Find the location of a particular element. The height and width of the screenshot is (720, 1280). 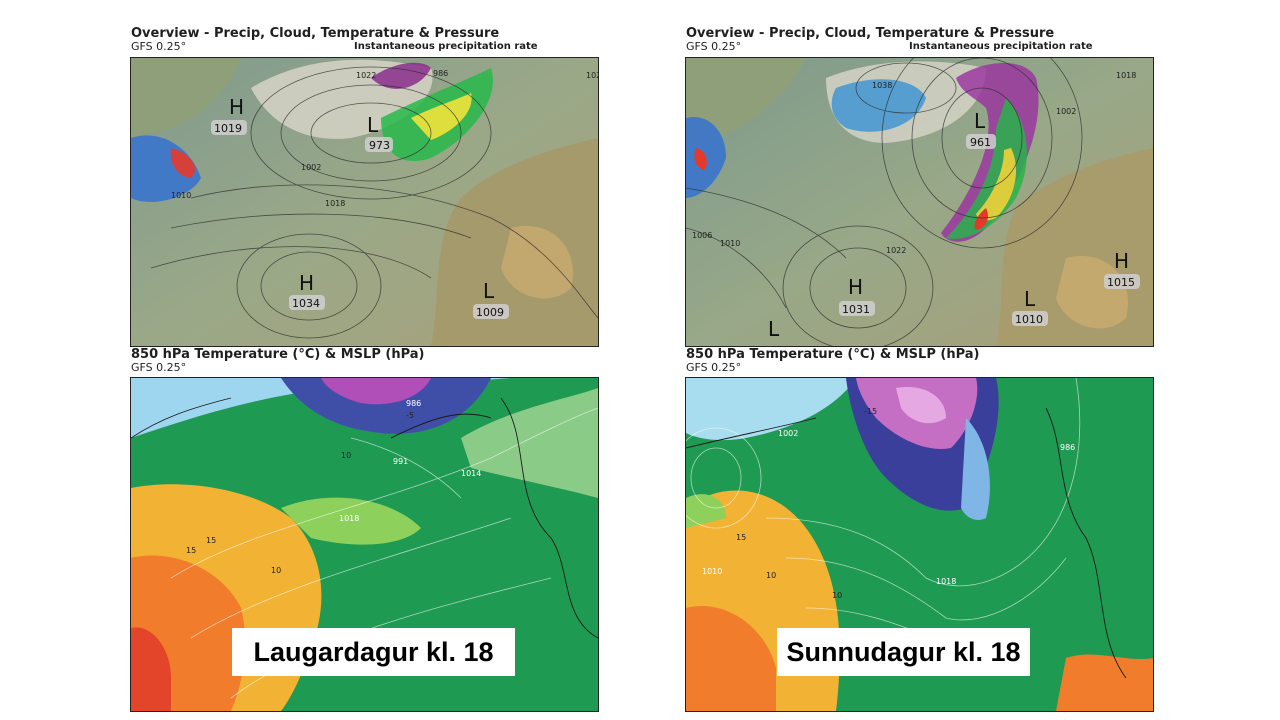

right-center-letter-4: H is located at coordinates (1121, 261).